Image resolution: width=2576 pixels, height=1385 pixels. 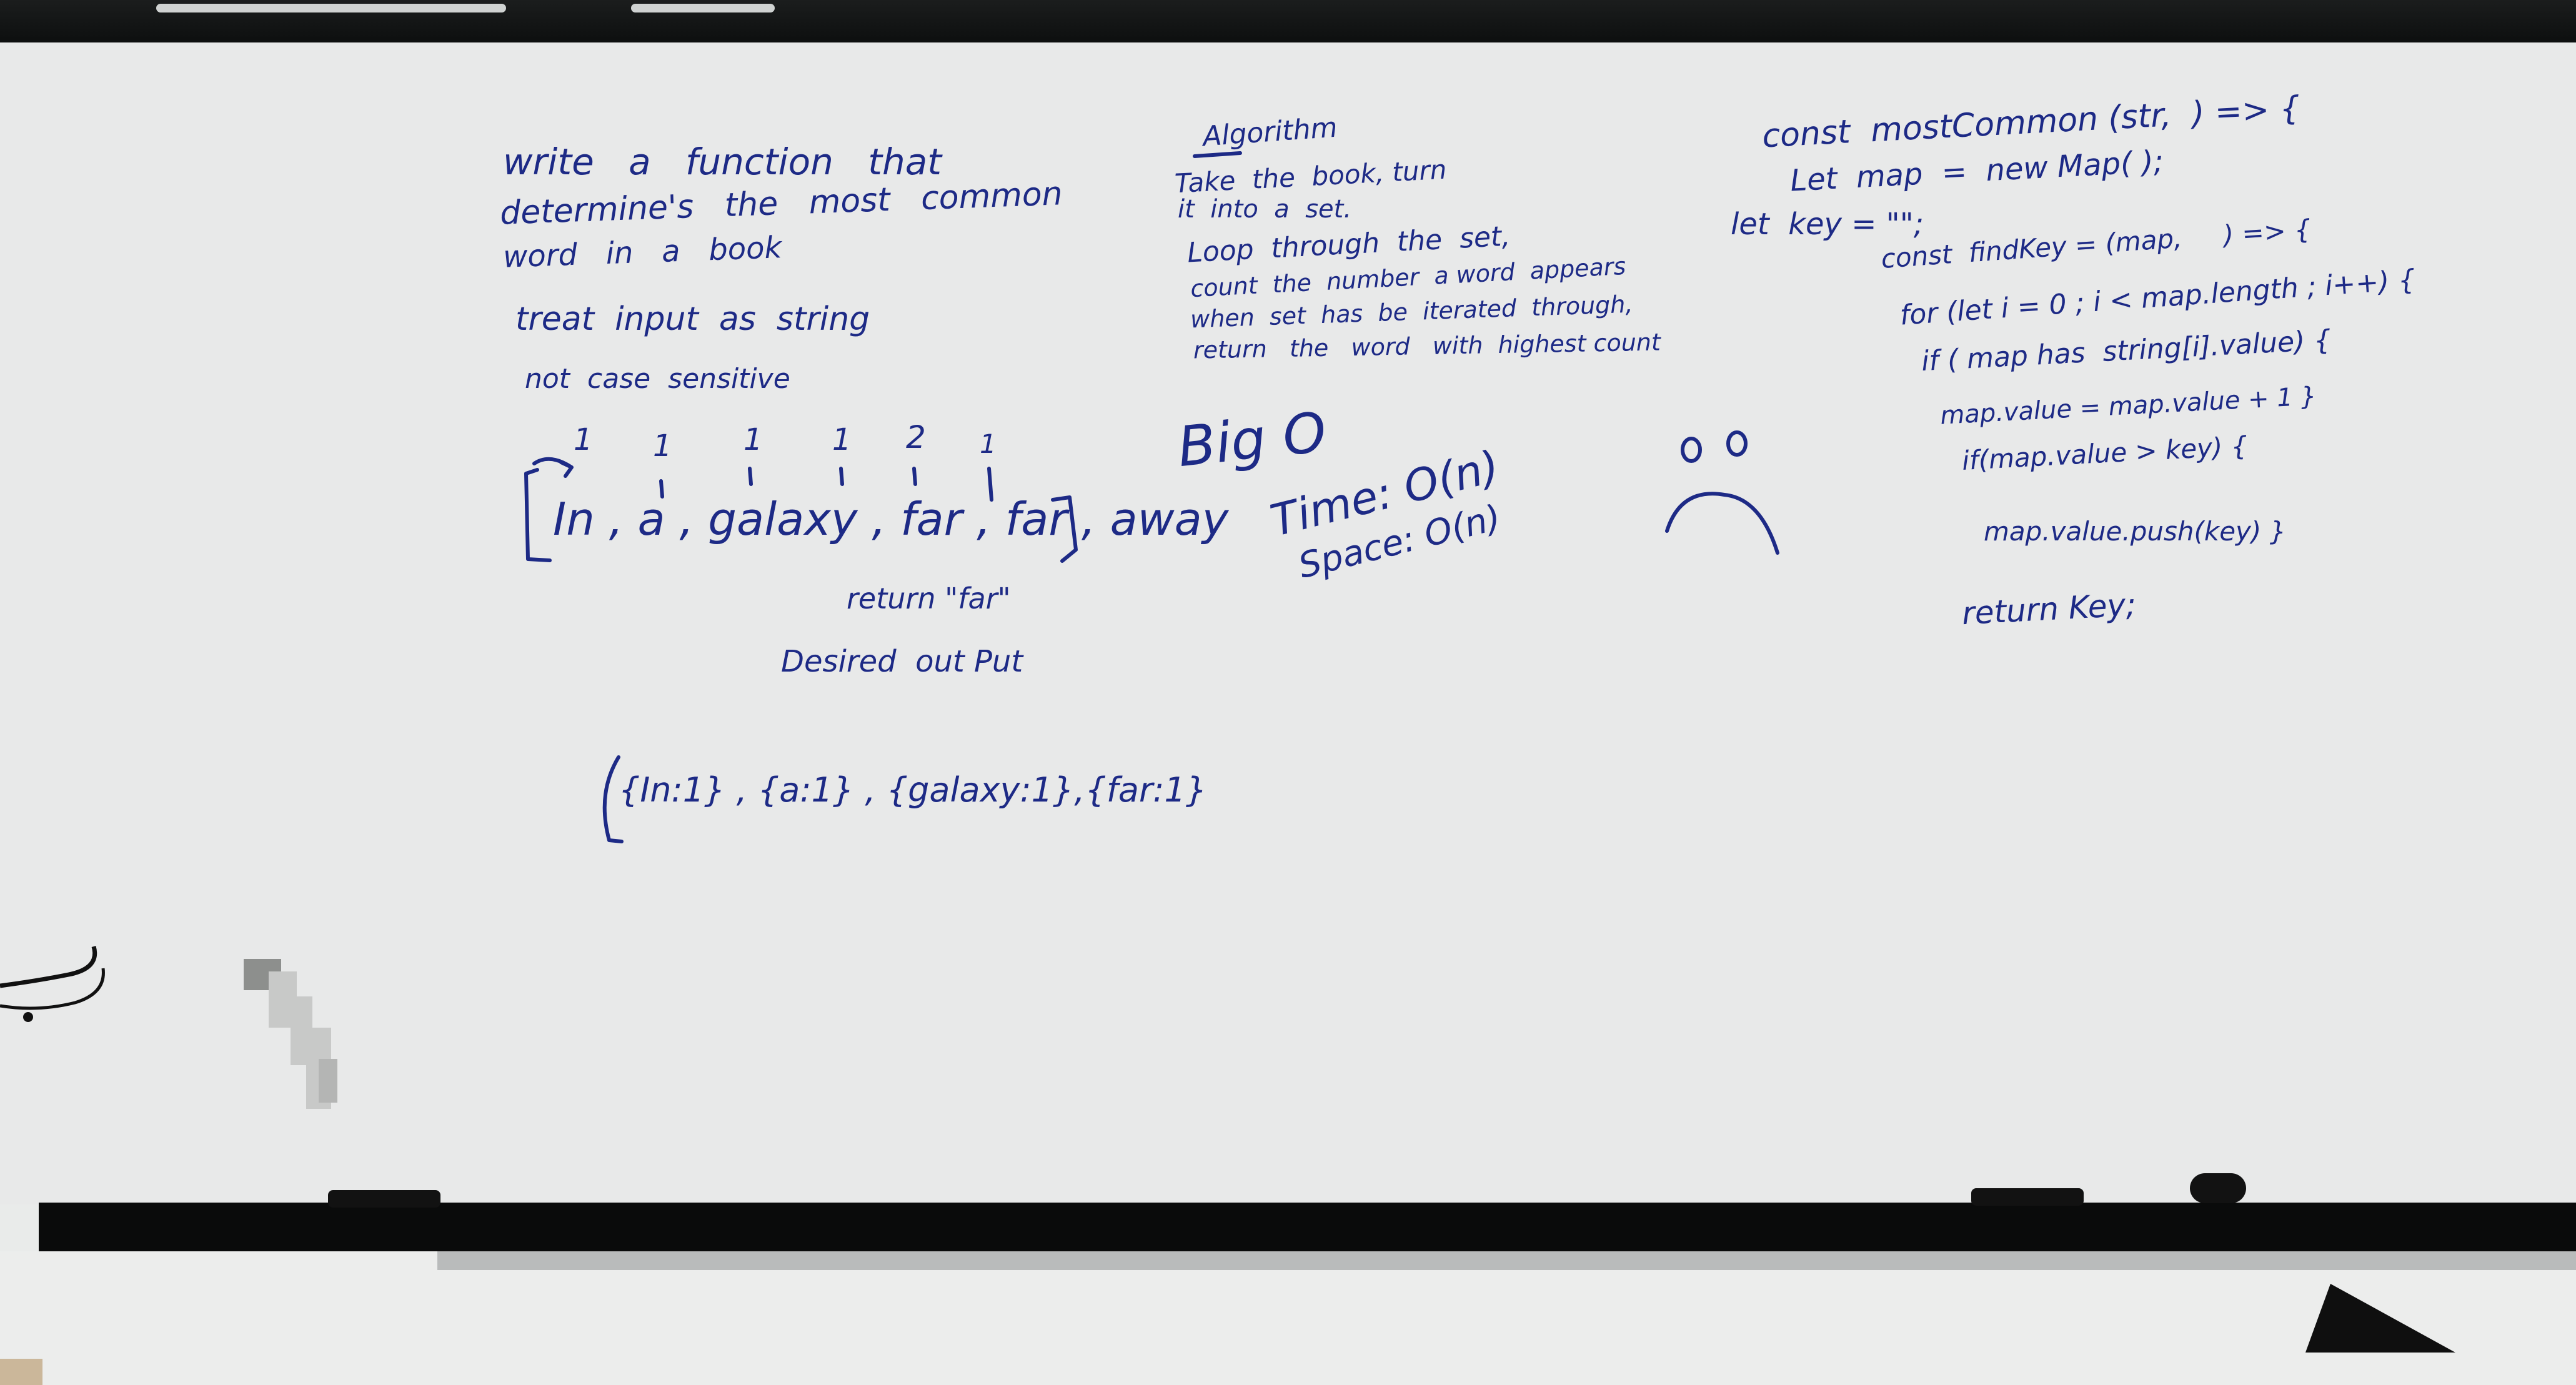 What do you see at coordinates (1064, 529) in the screenshot?
I see `array-right-bracket` at bounding box center [1064, 529].